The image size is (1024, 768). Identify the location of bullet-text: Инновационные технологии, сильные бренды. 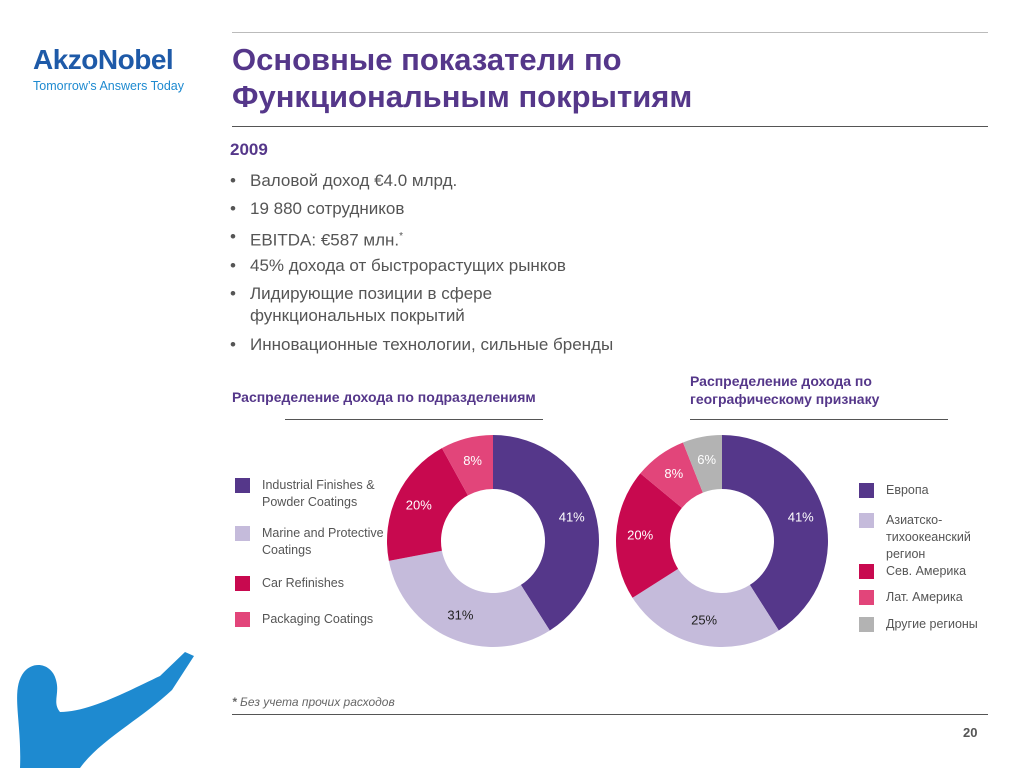
(432, 344).